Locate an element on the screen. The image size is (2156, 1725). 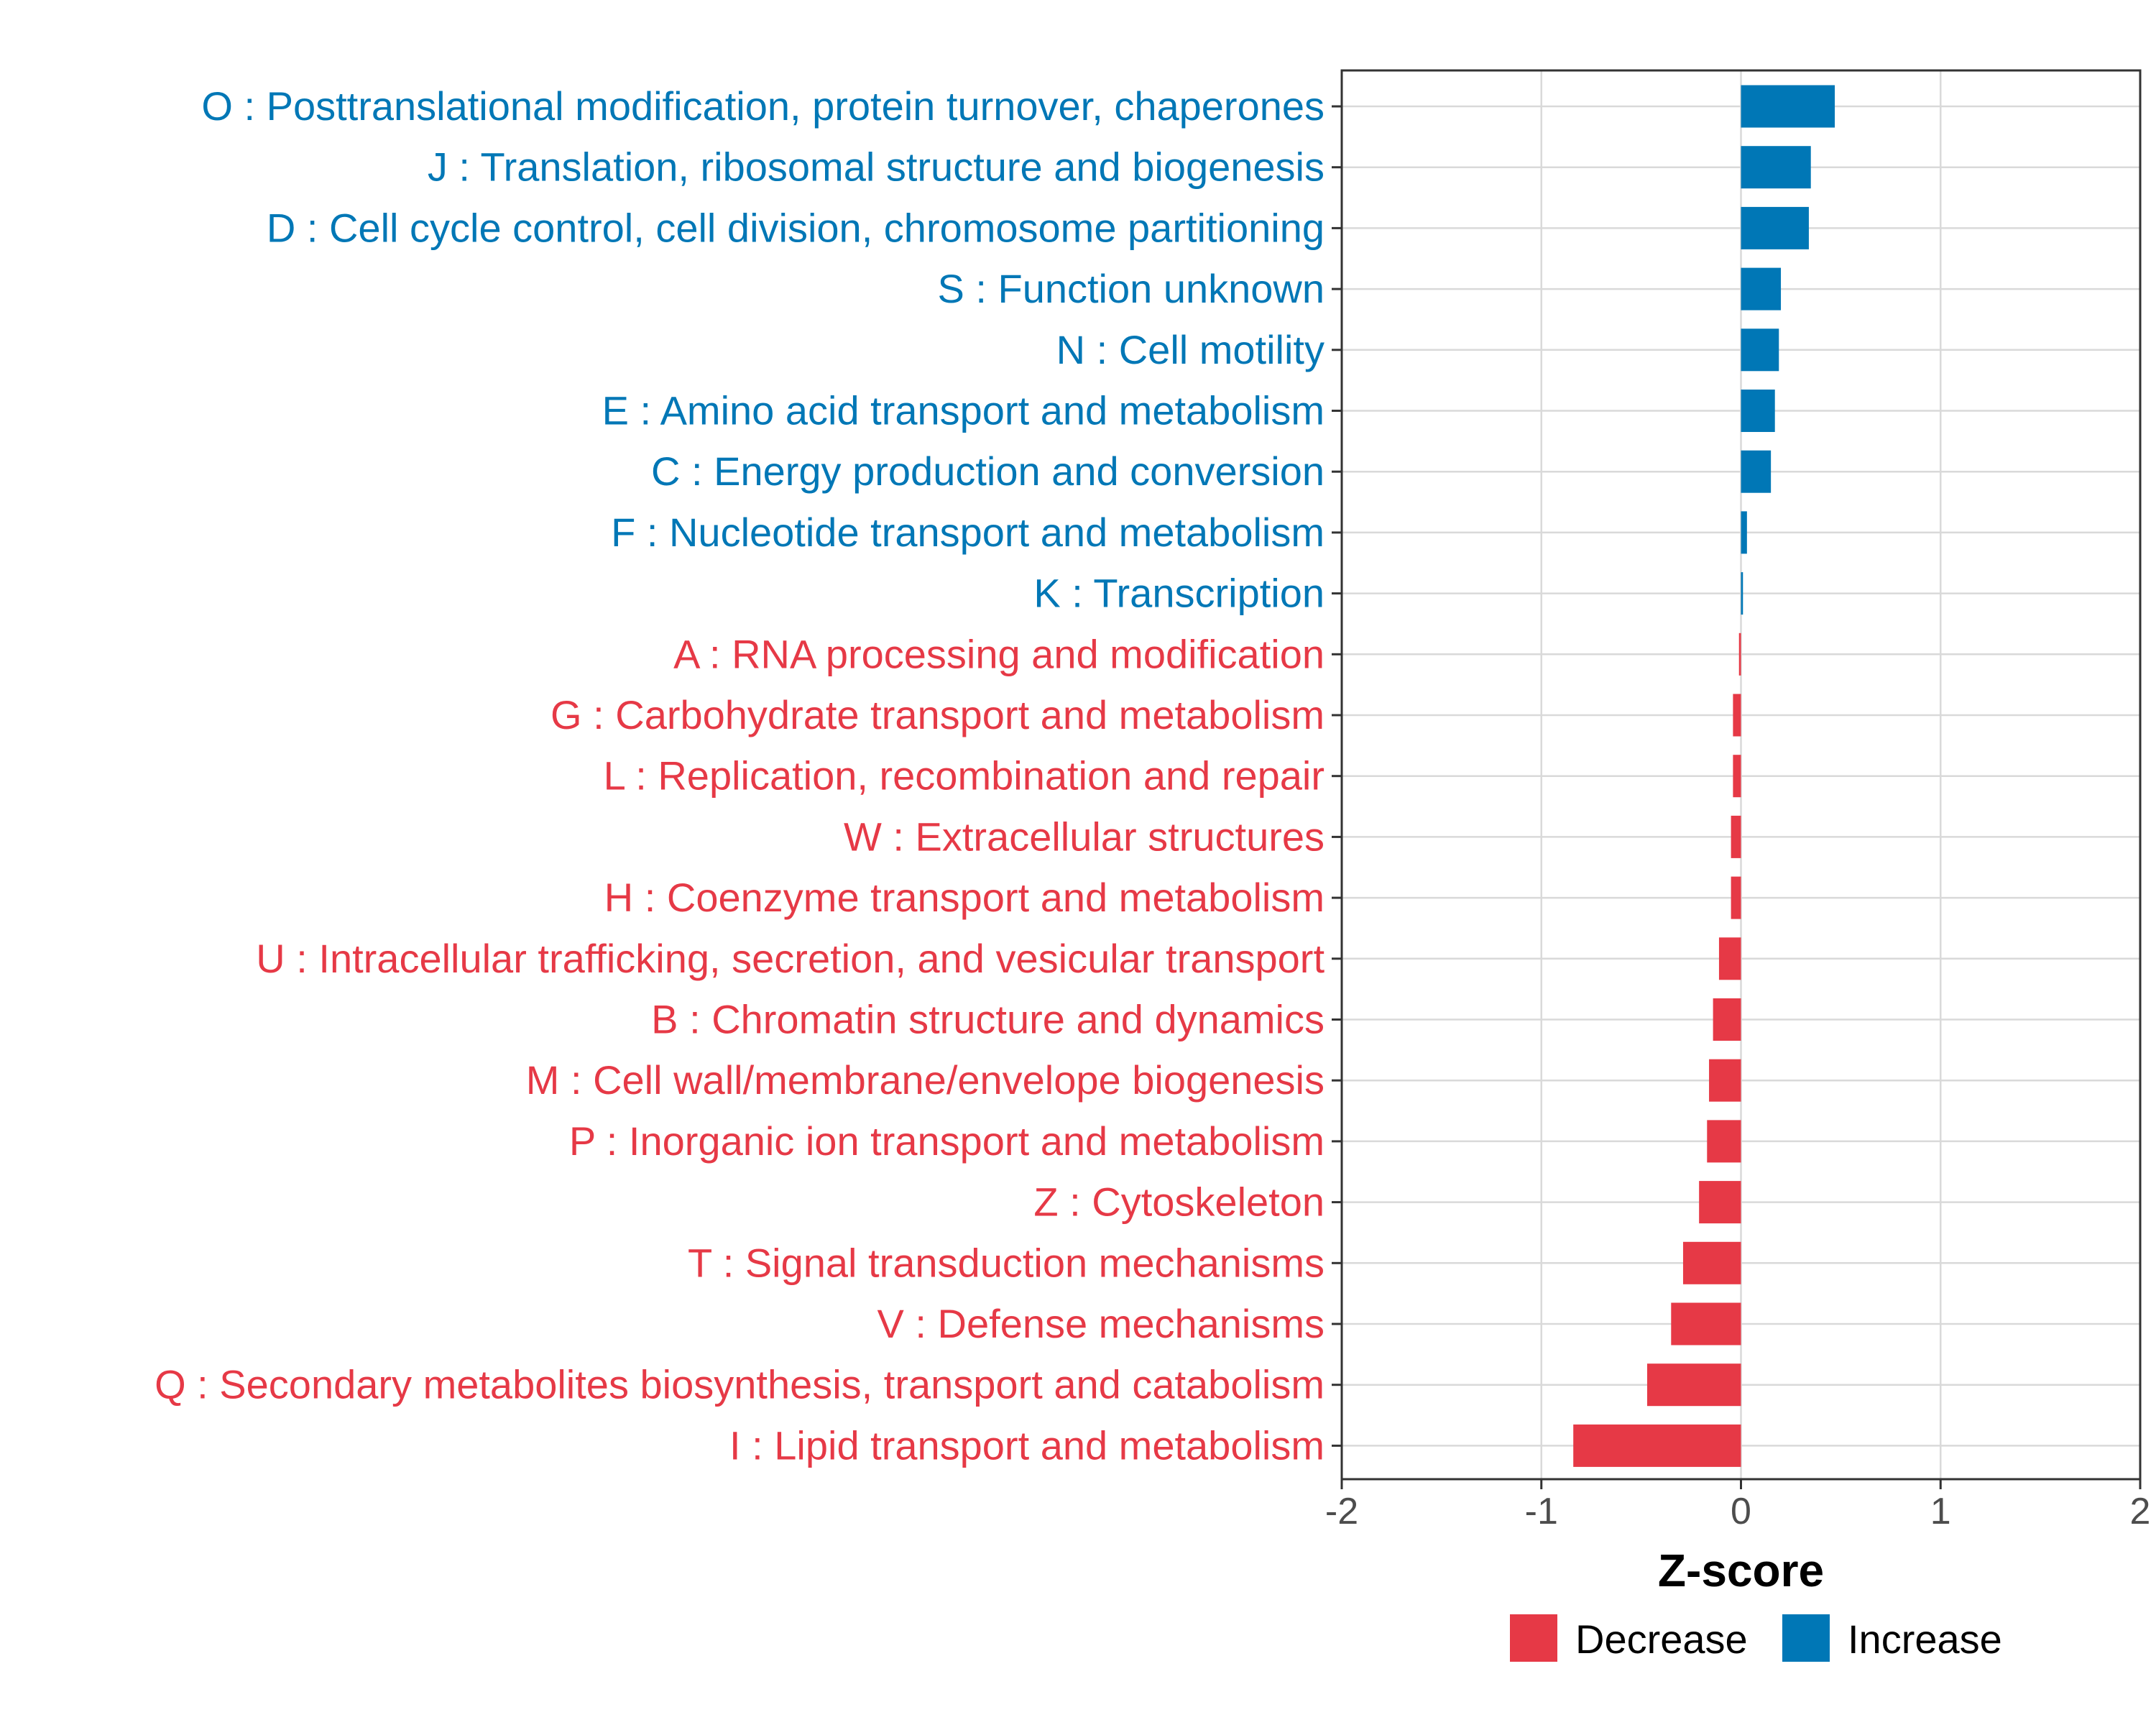
x-axis: -2 -1 0 1 2 is located at coordinates (1738, 1505).